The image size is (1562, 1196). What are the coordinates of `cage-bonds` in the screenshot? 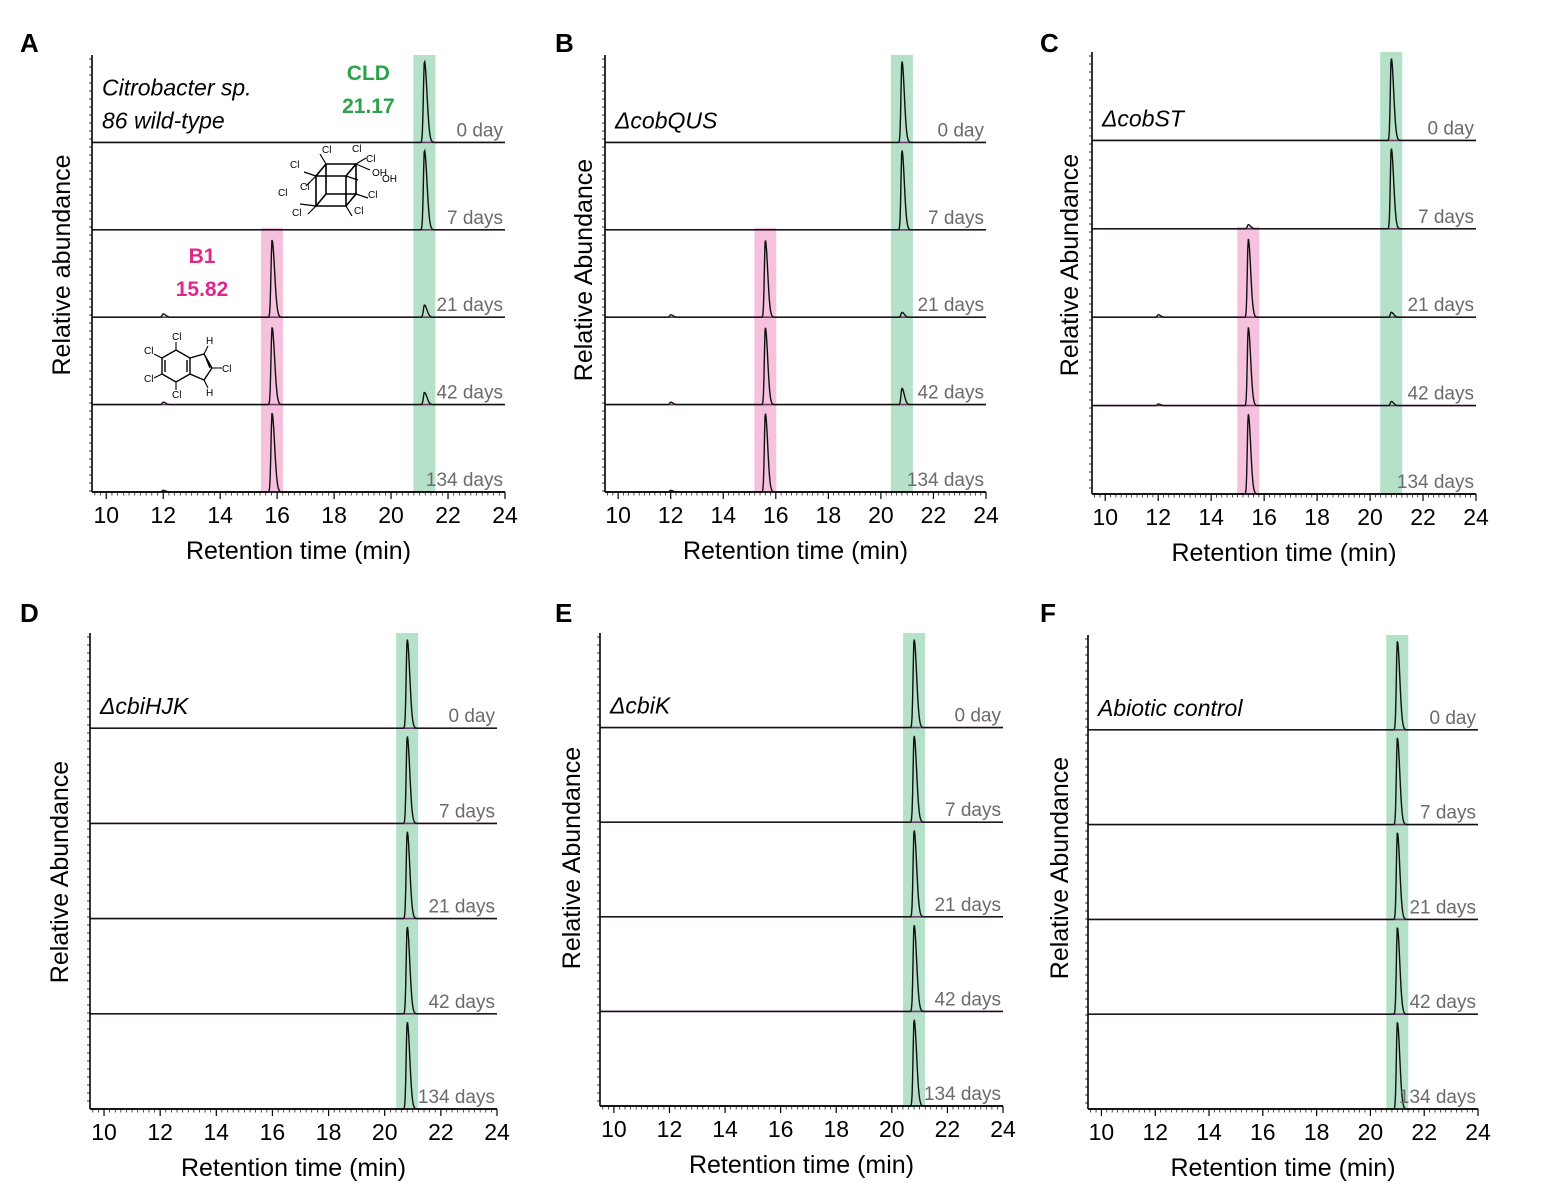 It's located at (336, 185).